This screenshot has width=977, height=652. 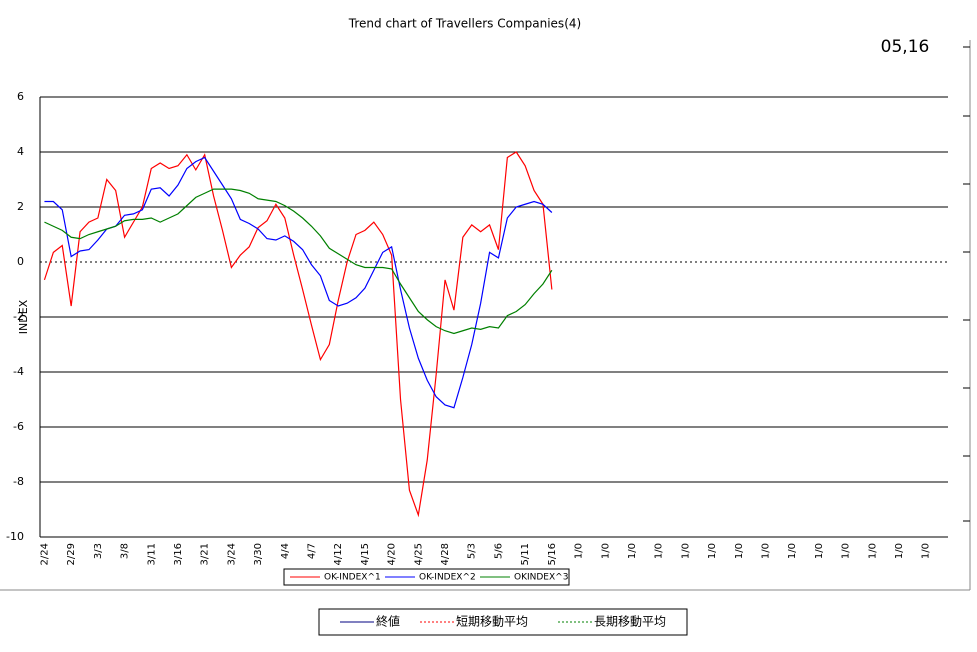 What do you see at coordinates (98, 551) in the screenshot?
I see `x-tick-label: 3/3` at bounding box center [98, 551].